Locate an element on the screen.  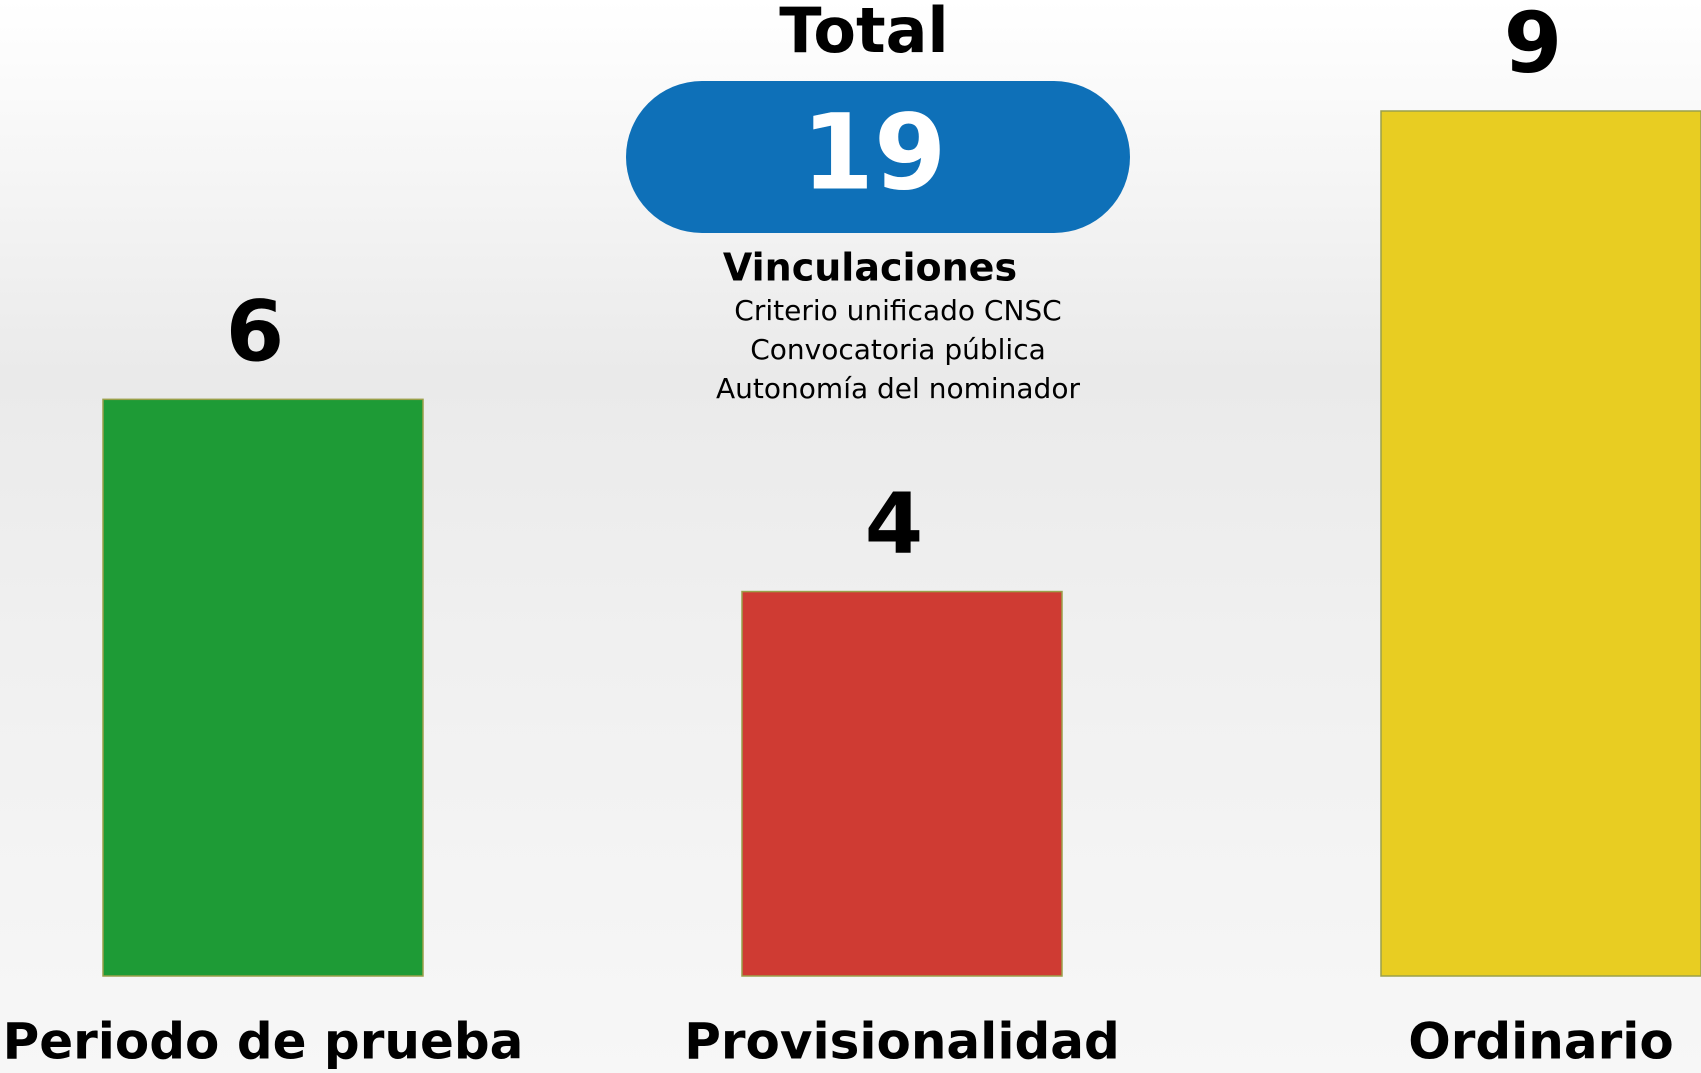
subtitle: Vinculaciones is located at coordinates (870, 268).